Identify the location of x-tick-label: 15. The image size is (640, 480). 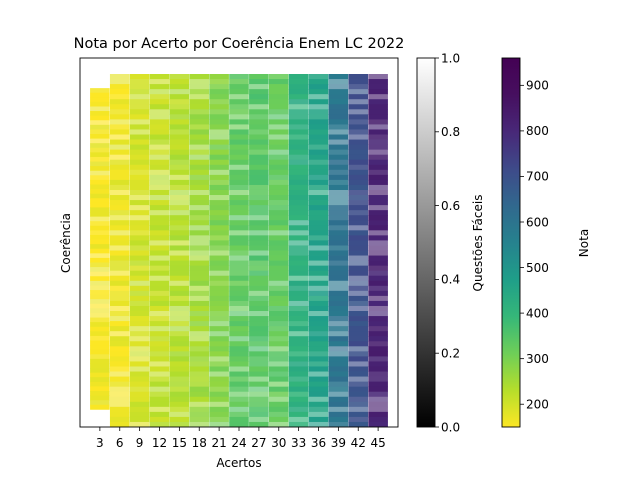
(179, 443).